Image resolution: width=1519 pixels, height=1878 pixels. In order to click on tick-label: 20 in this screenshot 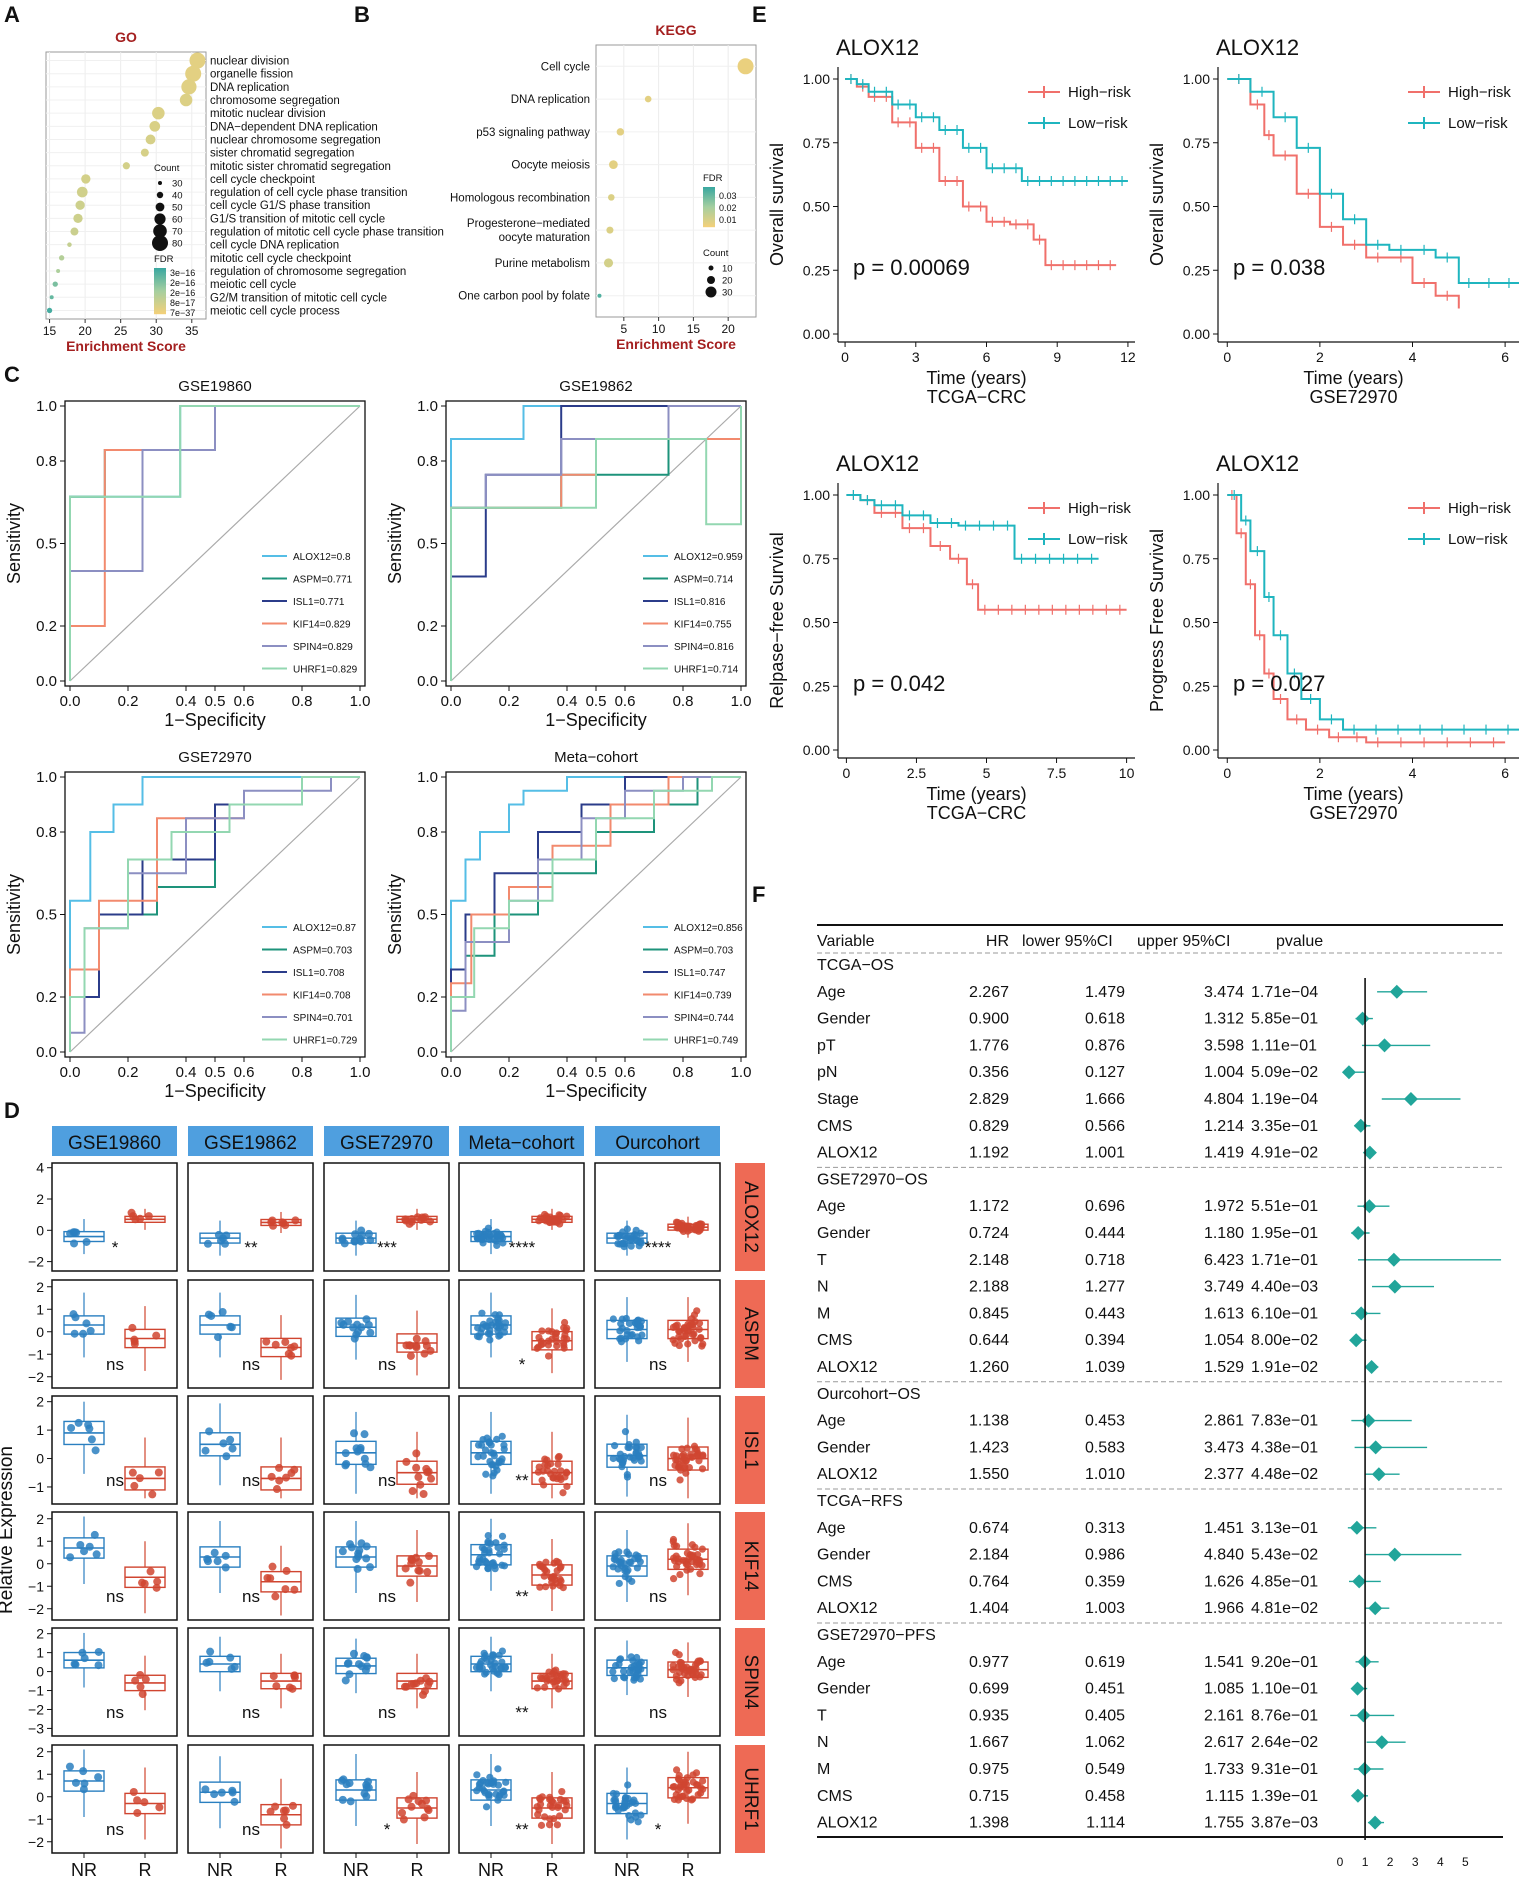, I will do `click(728, 329)`.